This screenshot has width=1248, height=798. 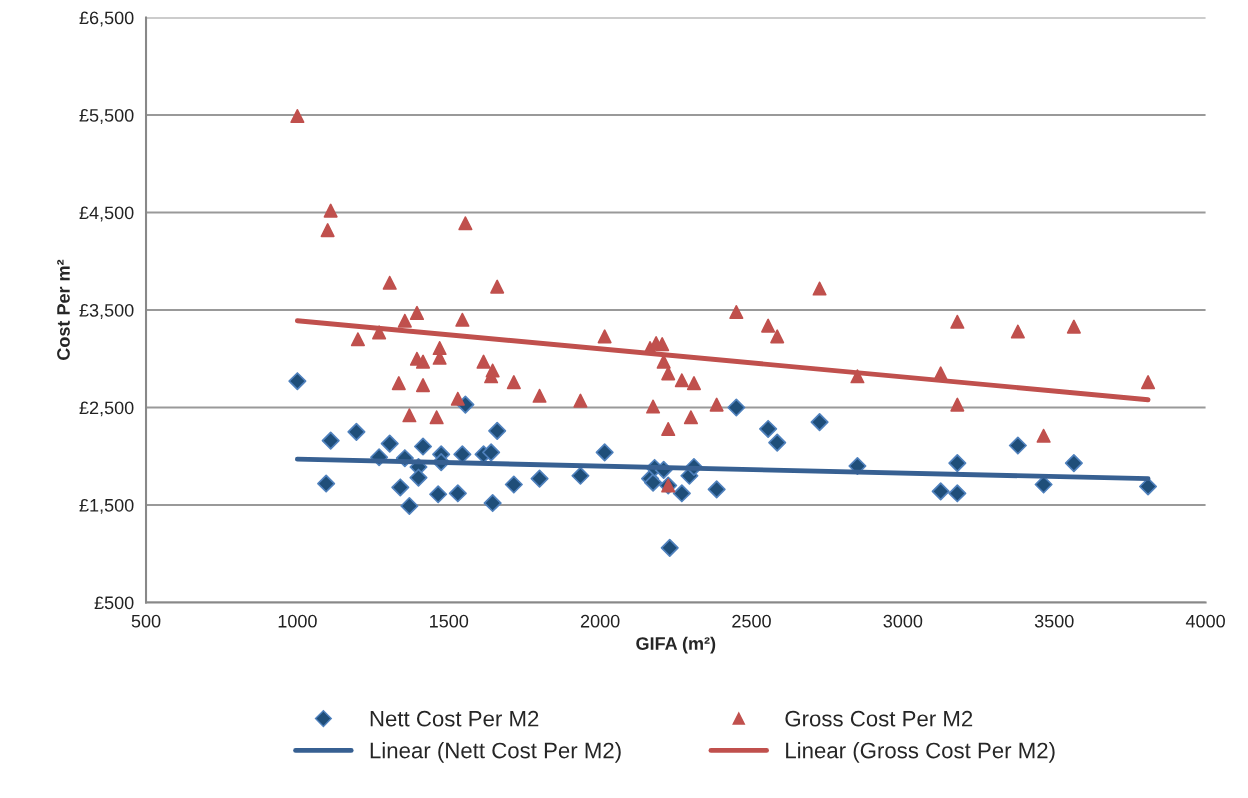 What do you see at coordinates (106, 409) in the screenshot?
I see `y-tick-label: £2,500` at bounding box center [106, 409].